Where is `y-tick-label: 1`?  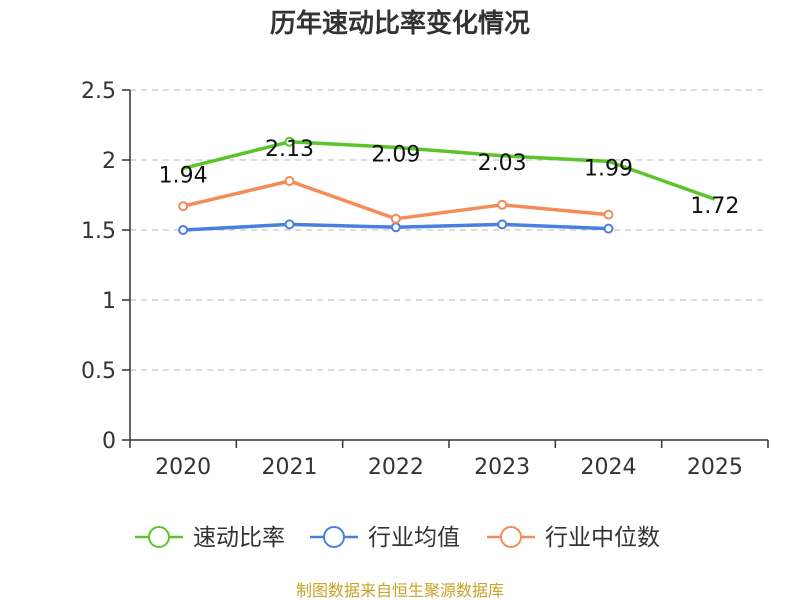
y-tick-label: 1 is located at coordinates (109, 301).